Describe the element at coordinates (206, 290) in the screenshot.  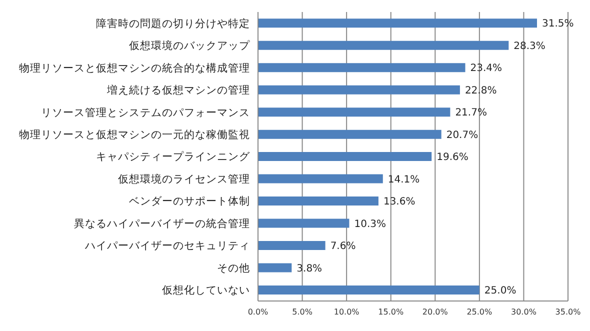
I see `y-tick-label: 仮想化していない` at that location.